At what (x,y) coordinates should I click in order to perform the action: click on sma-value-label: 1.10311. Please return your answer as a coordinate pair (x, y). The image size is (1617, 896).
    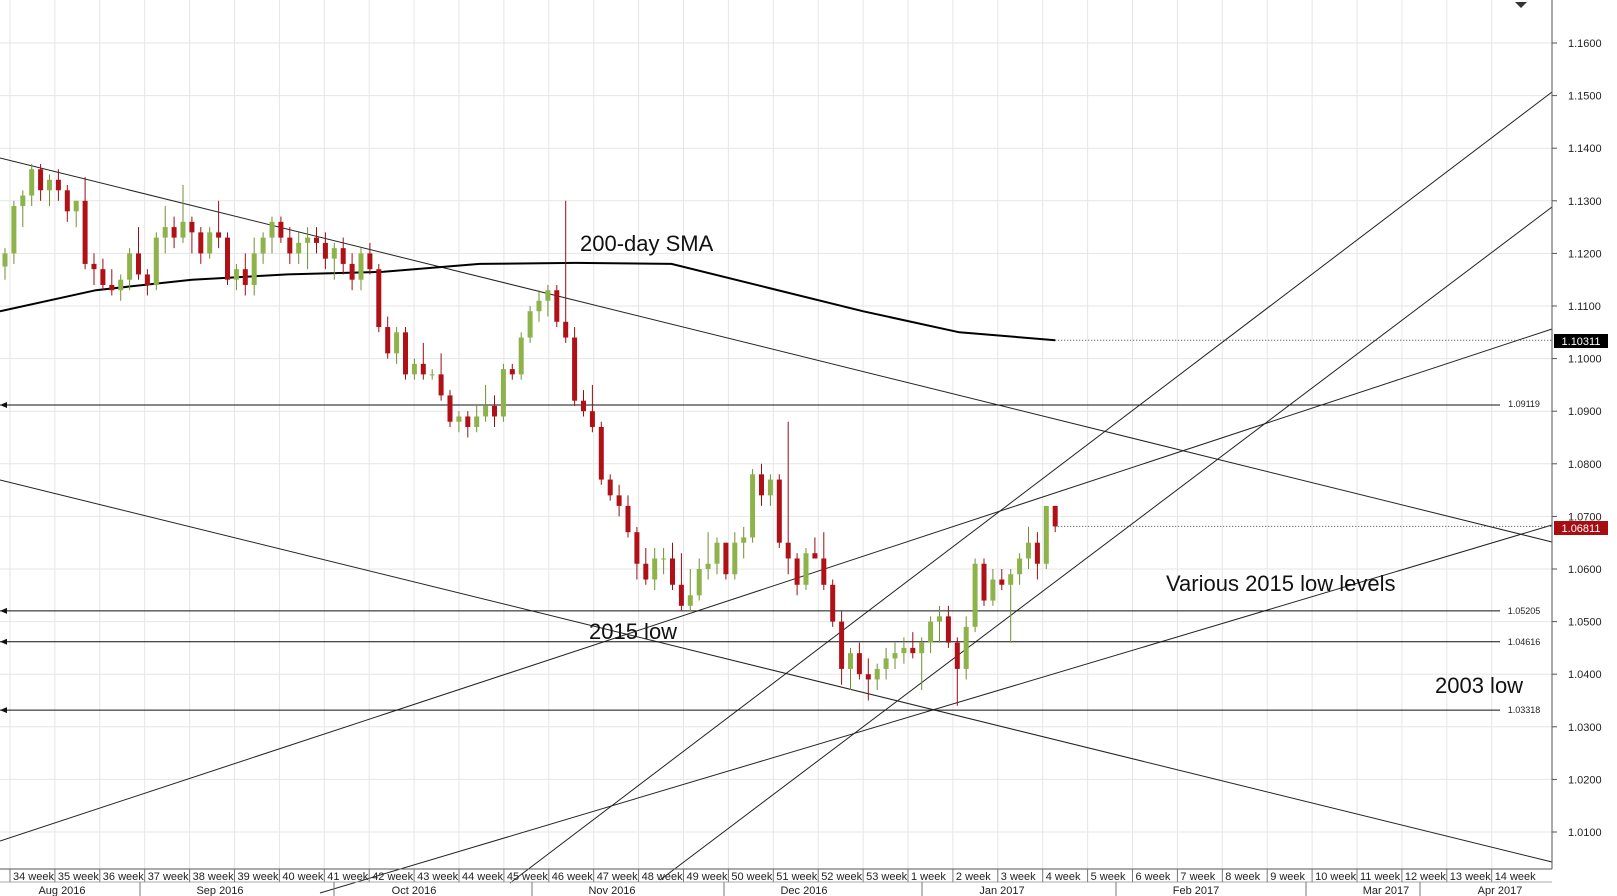
    Looking at the image, I should click on (1581, 342).